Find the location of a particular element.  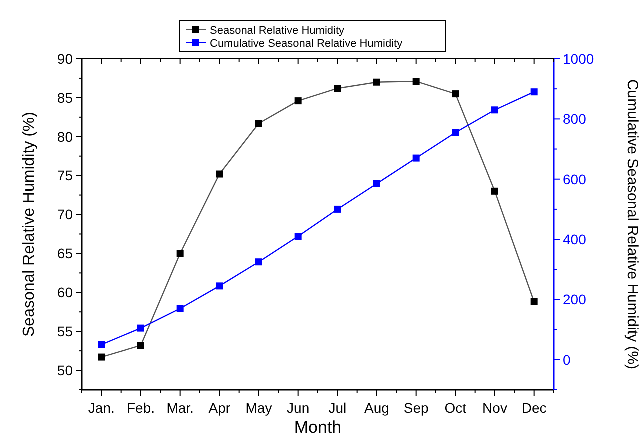

y-tick-label: 90 is located at coordinates (65, 58).